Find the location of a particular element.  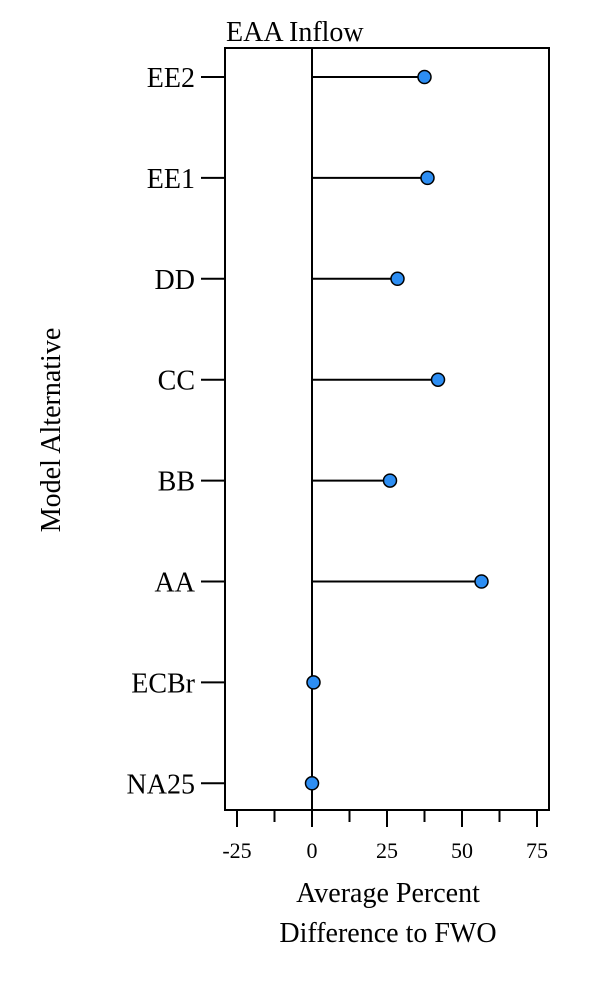

y-tick-label-AA: AA is located at coordinates (175, 583).